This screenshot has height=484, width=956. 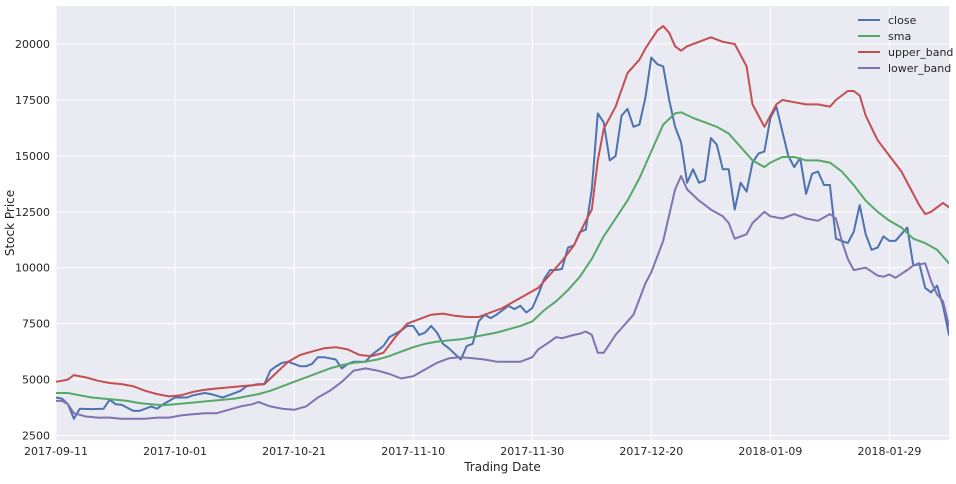 What do you see at coordinates (889, 451) in the screenshot?
I see `x-tick-label: 2018-01-29` at bounding box center [889, 451].